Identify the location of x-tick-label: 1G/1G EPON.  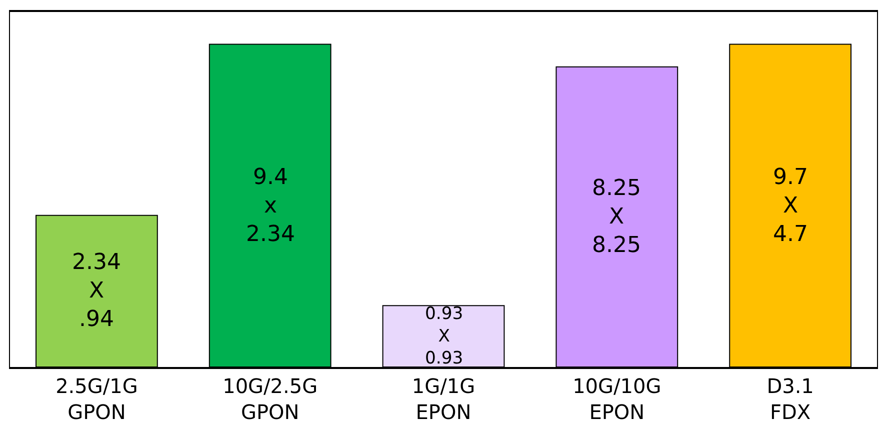
(444, 399).